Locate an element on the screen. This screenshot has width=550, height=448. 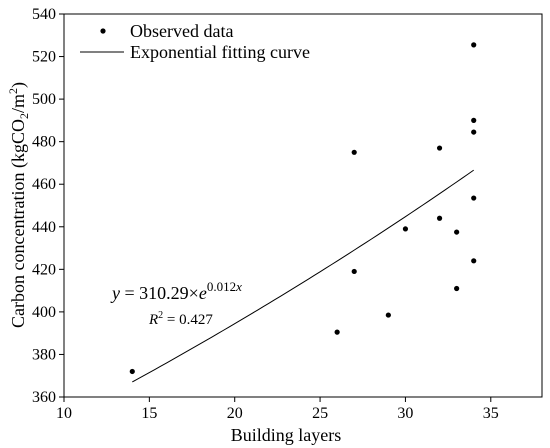
r-squared: R2 = 0.427 is located at coordinates (180, 319).